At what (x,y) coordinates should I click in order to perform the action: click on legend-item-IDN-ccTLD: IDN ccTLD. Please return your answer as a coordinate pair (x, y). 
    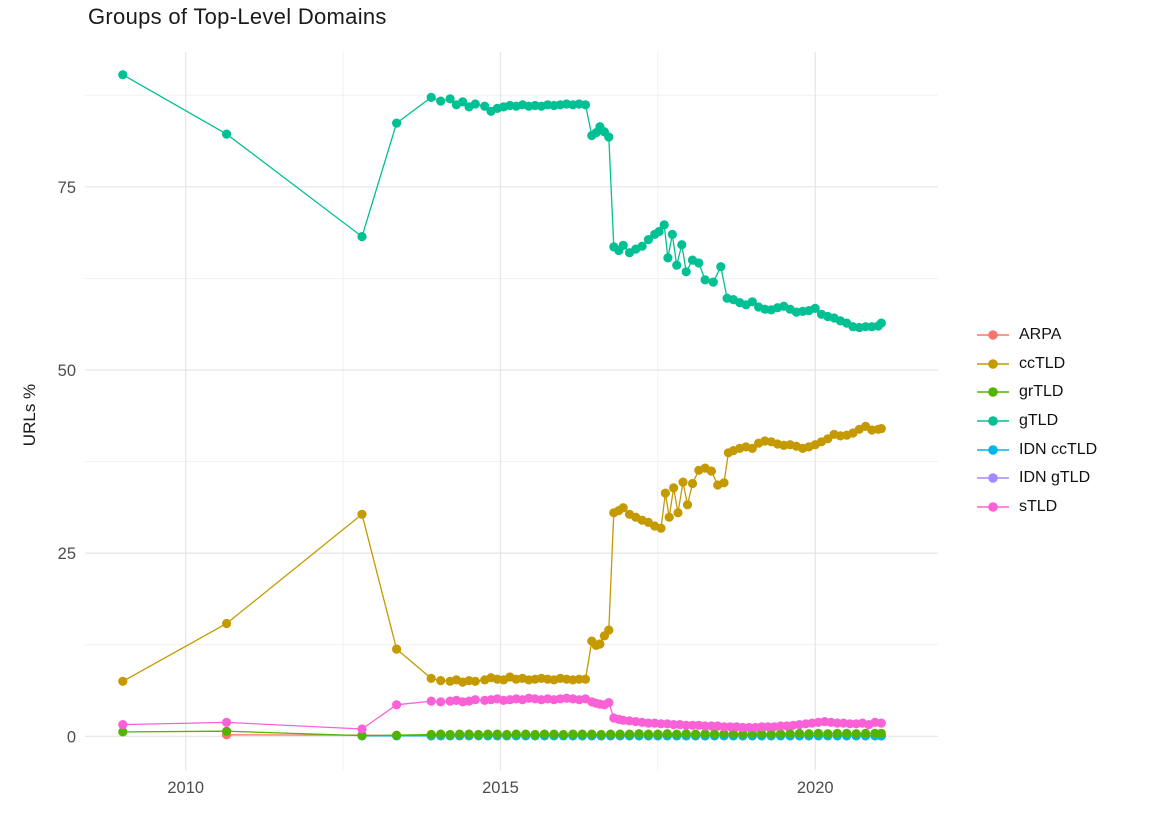
    Looking at the image, I should click on (1036, 449).